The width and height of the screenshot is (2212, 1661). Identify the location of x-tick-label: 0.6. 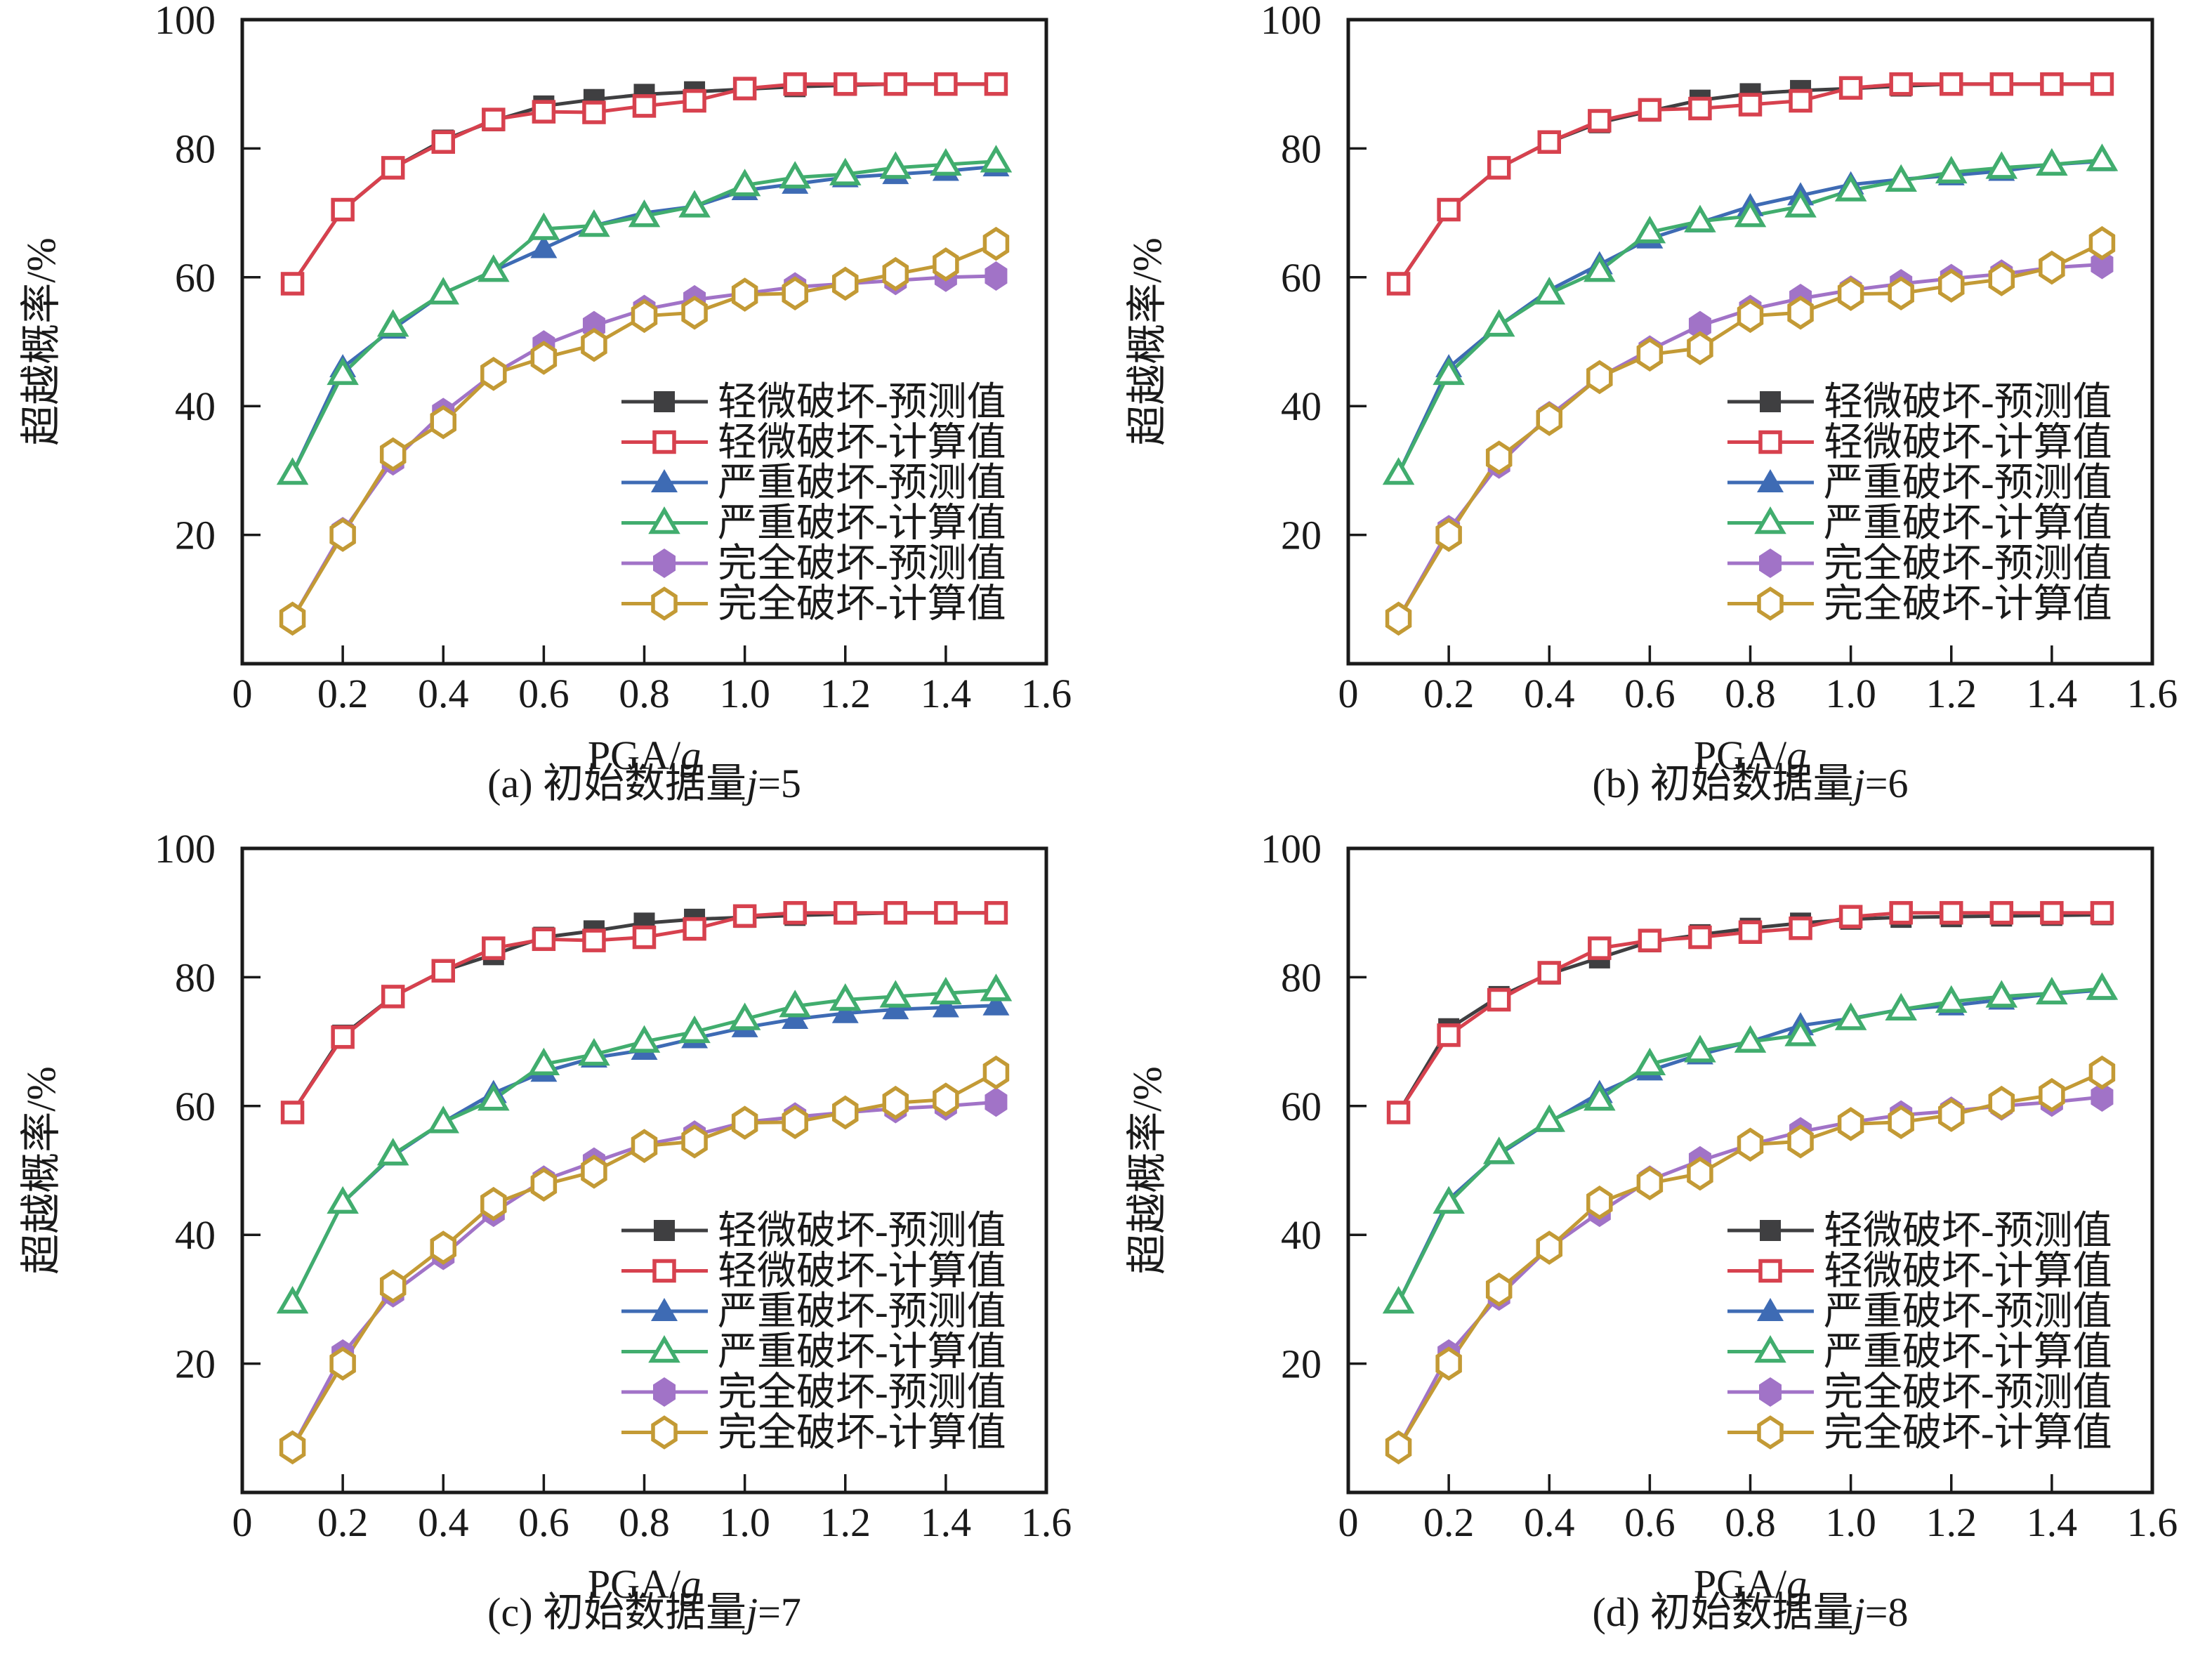
(544, 1522).